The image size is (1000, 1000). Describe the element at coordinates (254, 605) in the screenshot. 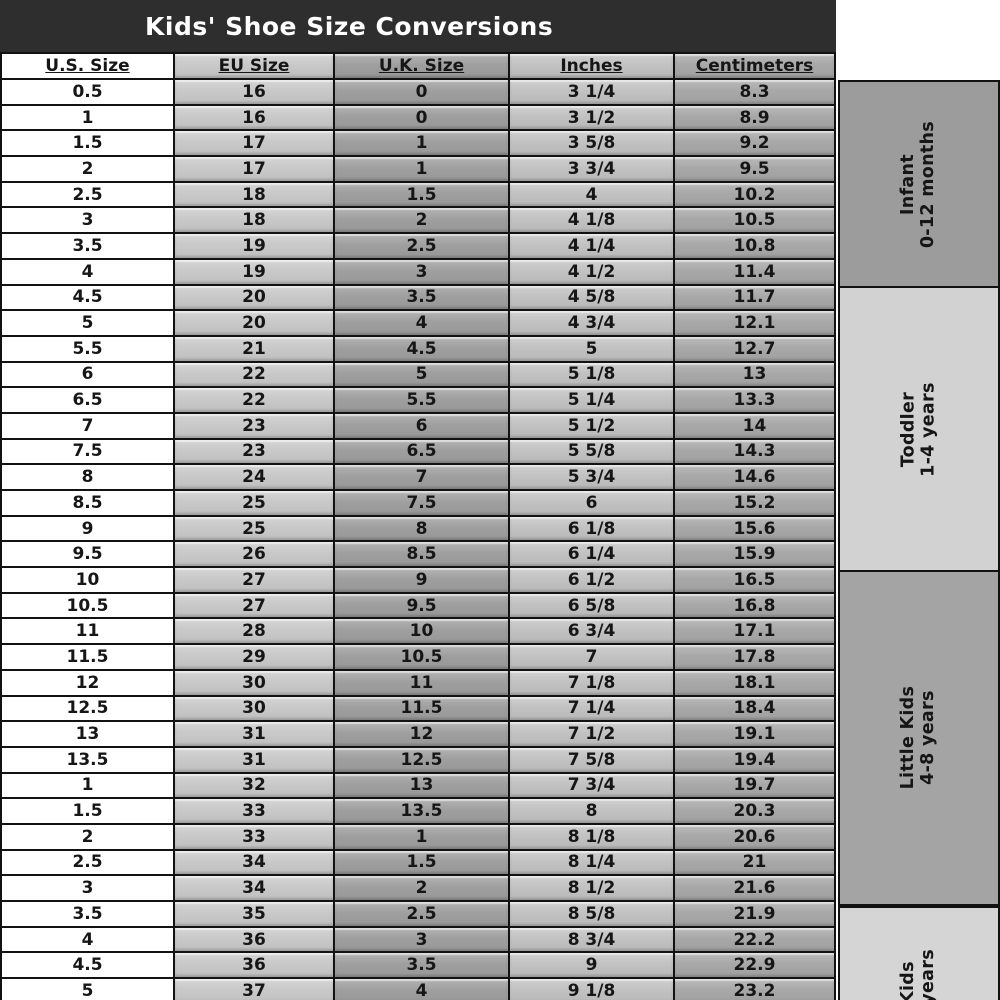

I see `table-cell: 27` at that location.